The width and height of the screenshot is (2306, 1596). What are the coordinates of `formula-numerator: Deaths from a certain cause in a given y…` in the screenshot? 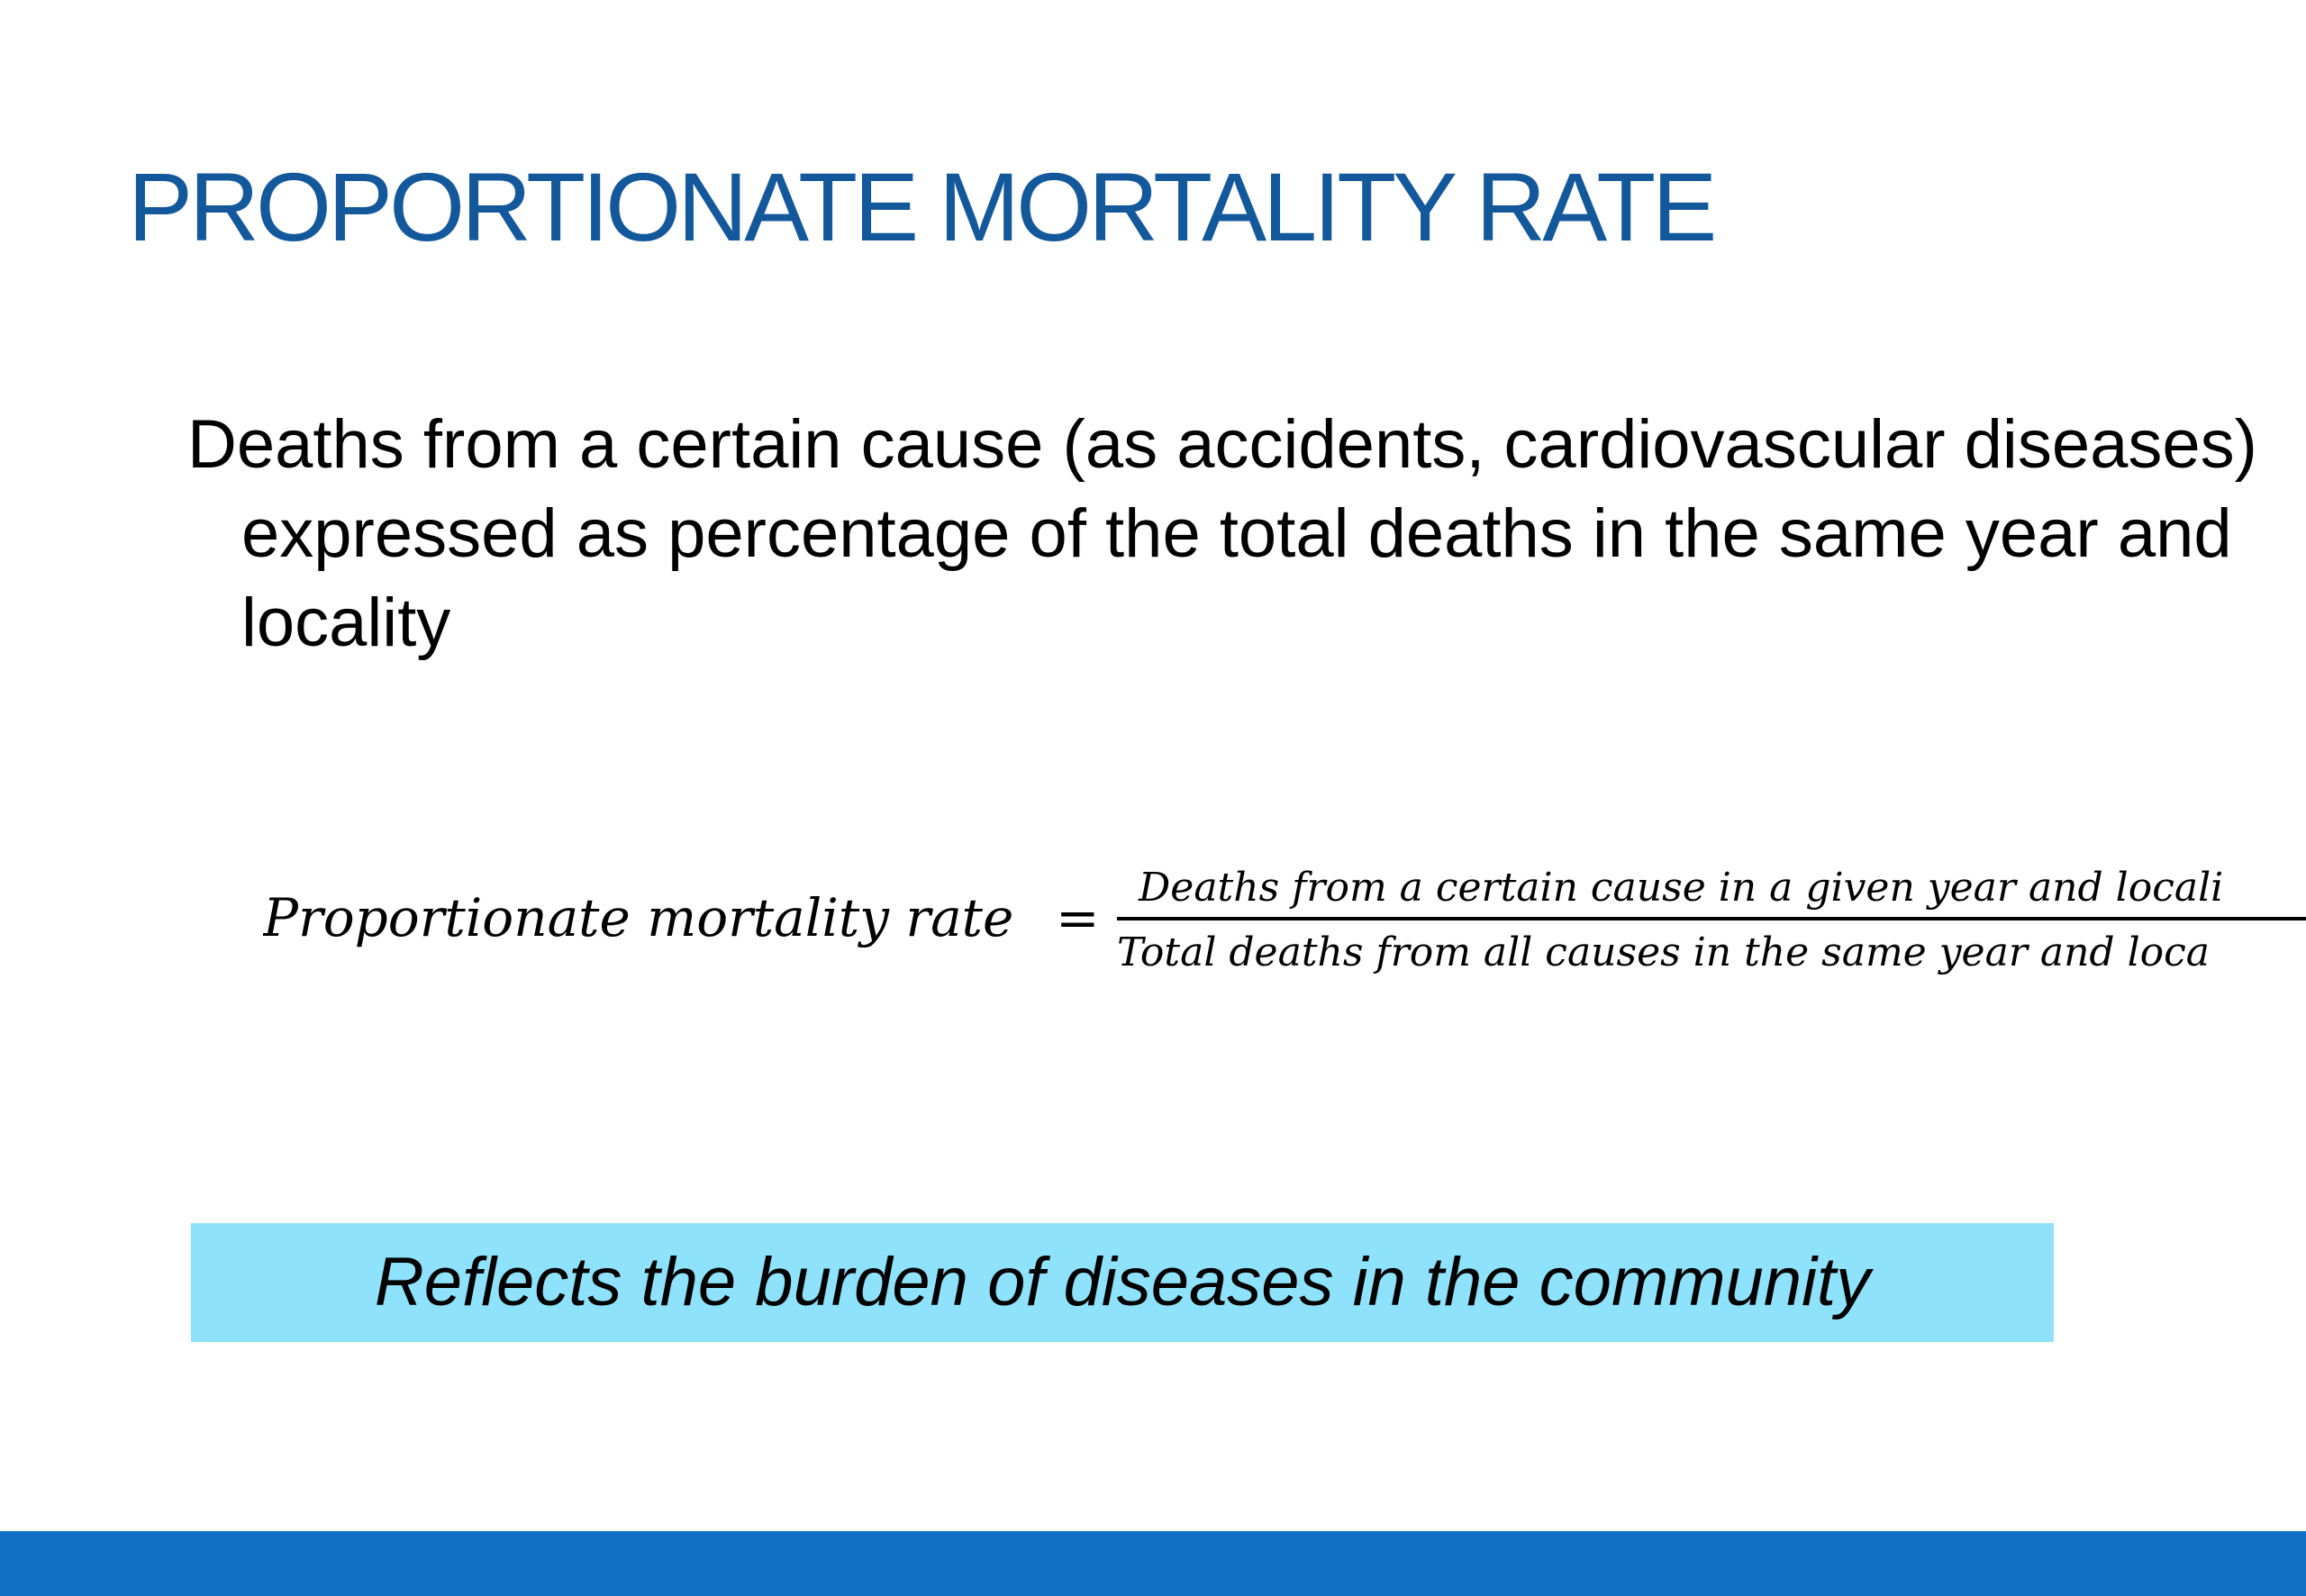 It's located at (1681, 888).